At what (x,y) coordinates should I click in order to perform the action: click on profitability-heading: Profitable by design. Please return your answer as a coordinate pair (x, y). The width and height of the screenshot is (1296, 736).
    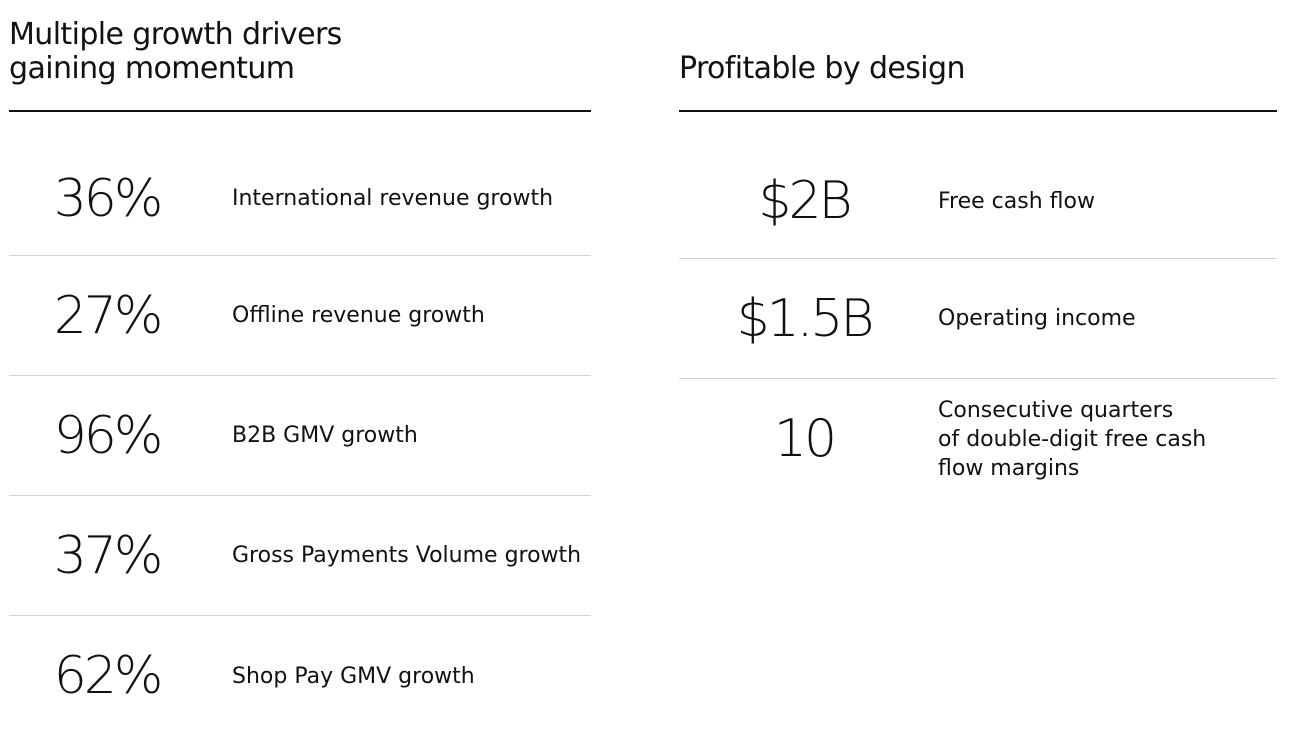
    Looking at the image, I should click on (822, 68).